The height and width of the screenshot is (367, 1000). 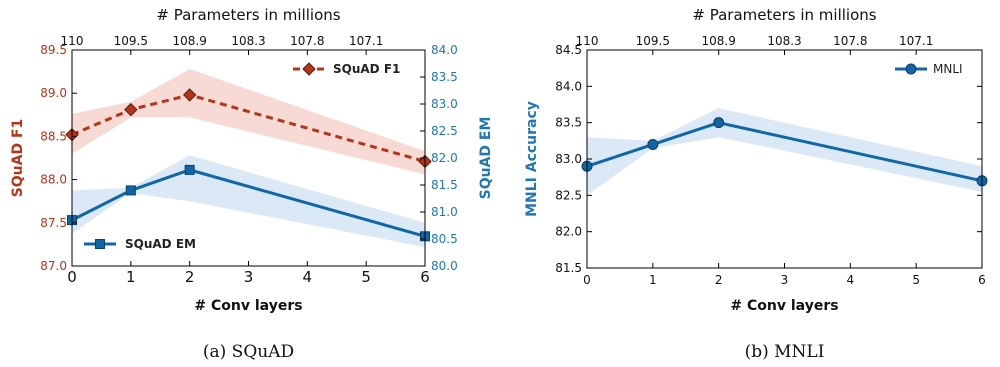 I want to click on a-legend-label-em: SQuAD EM, so click(x=160, y=244).